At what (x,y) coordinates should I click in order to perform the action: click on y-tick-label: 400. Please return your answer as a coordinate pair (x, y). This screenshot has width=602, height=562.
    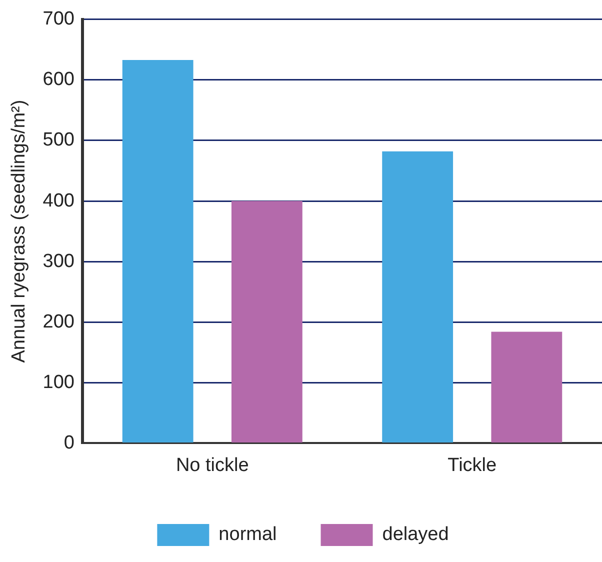
    Looking at the image, I should click on (58, 201).